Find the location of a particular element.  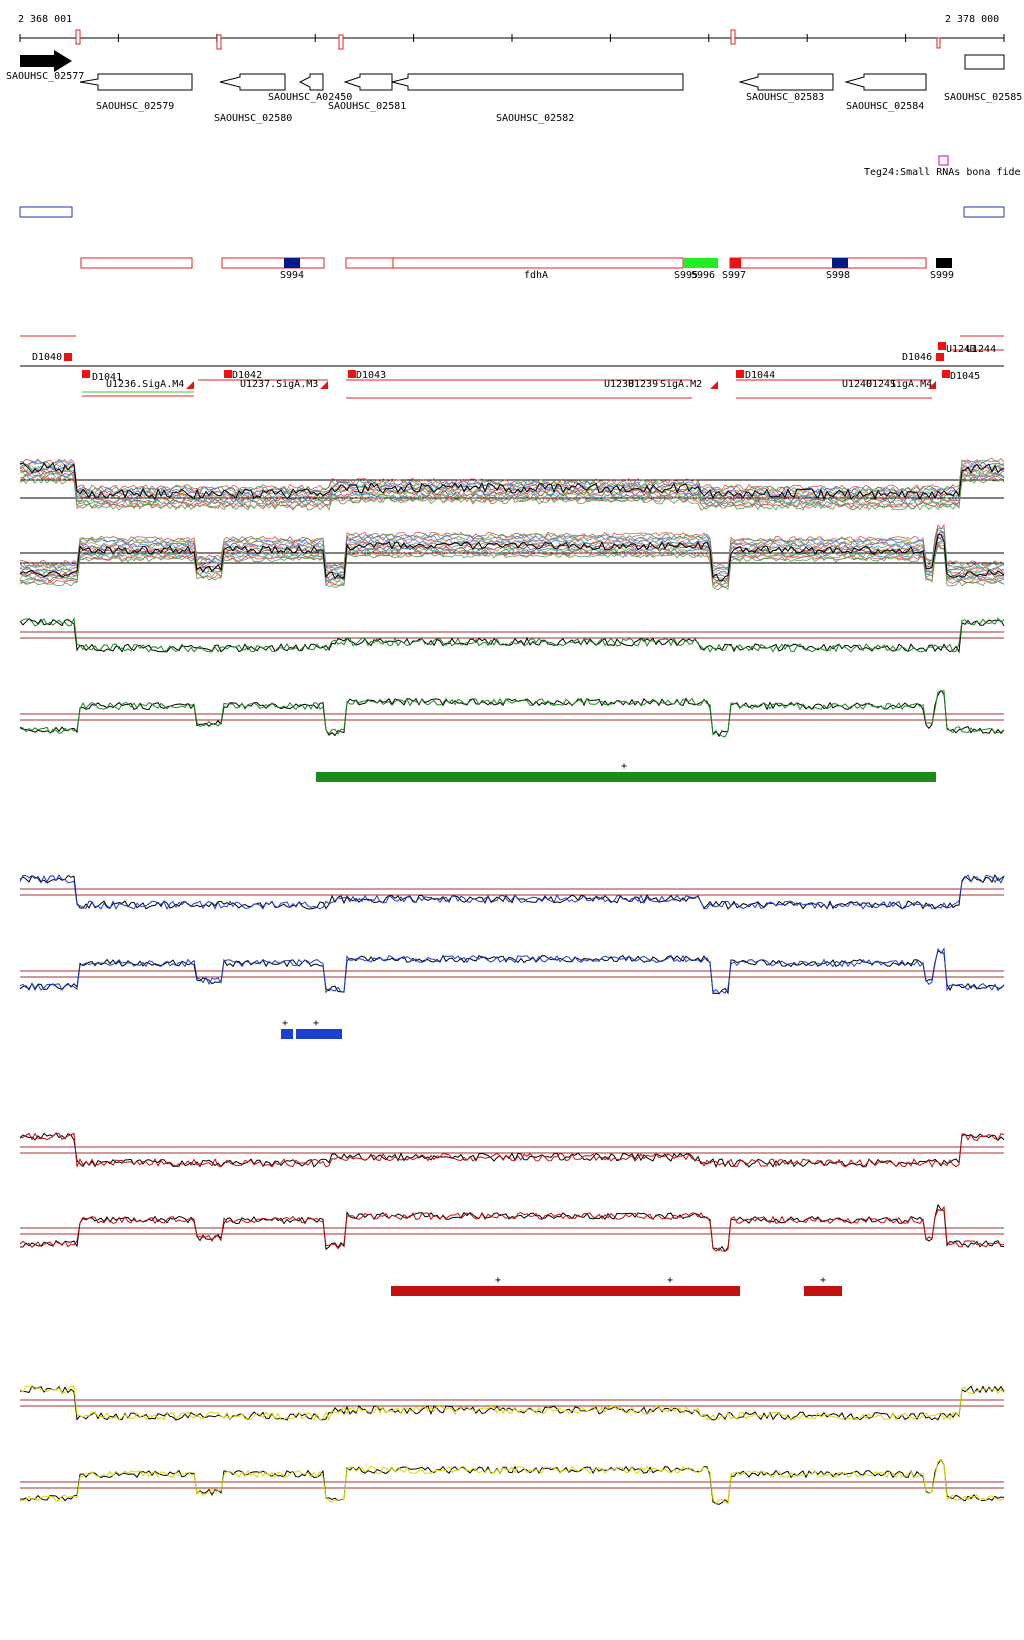

segment-label: S995 is located at coordinates (686, 275).